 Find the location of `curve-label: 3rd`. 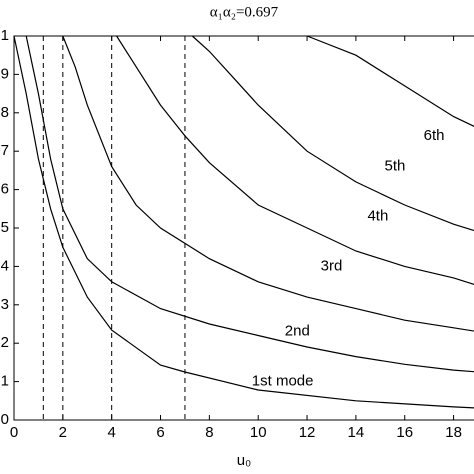

curve-label: 3rd is located at coordinates (332, 265).